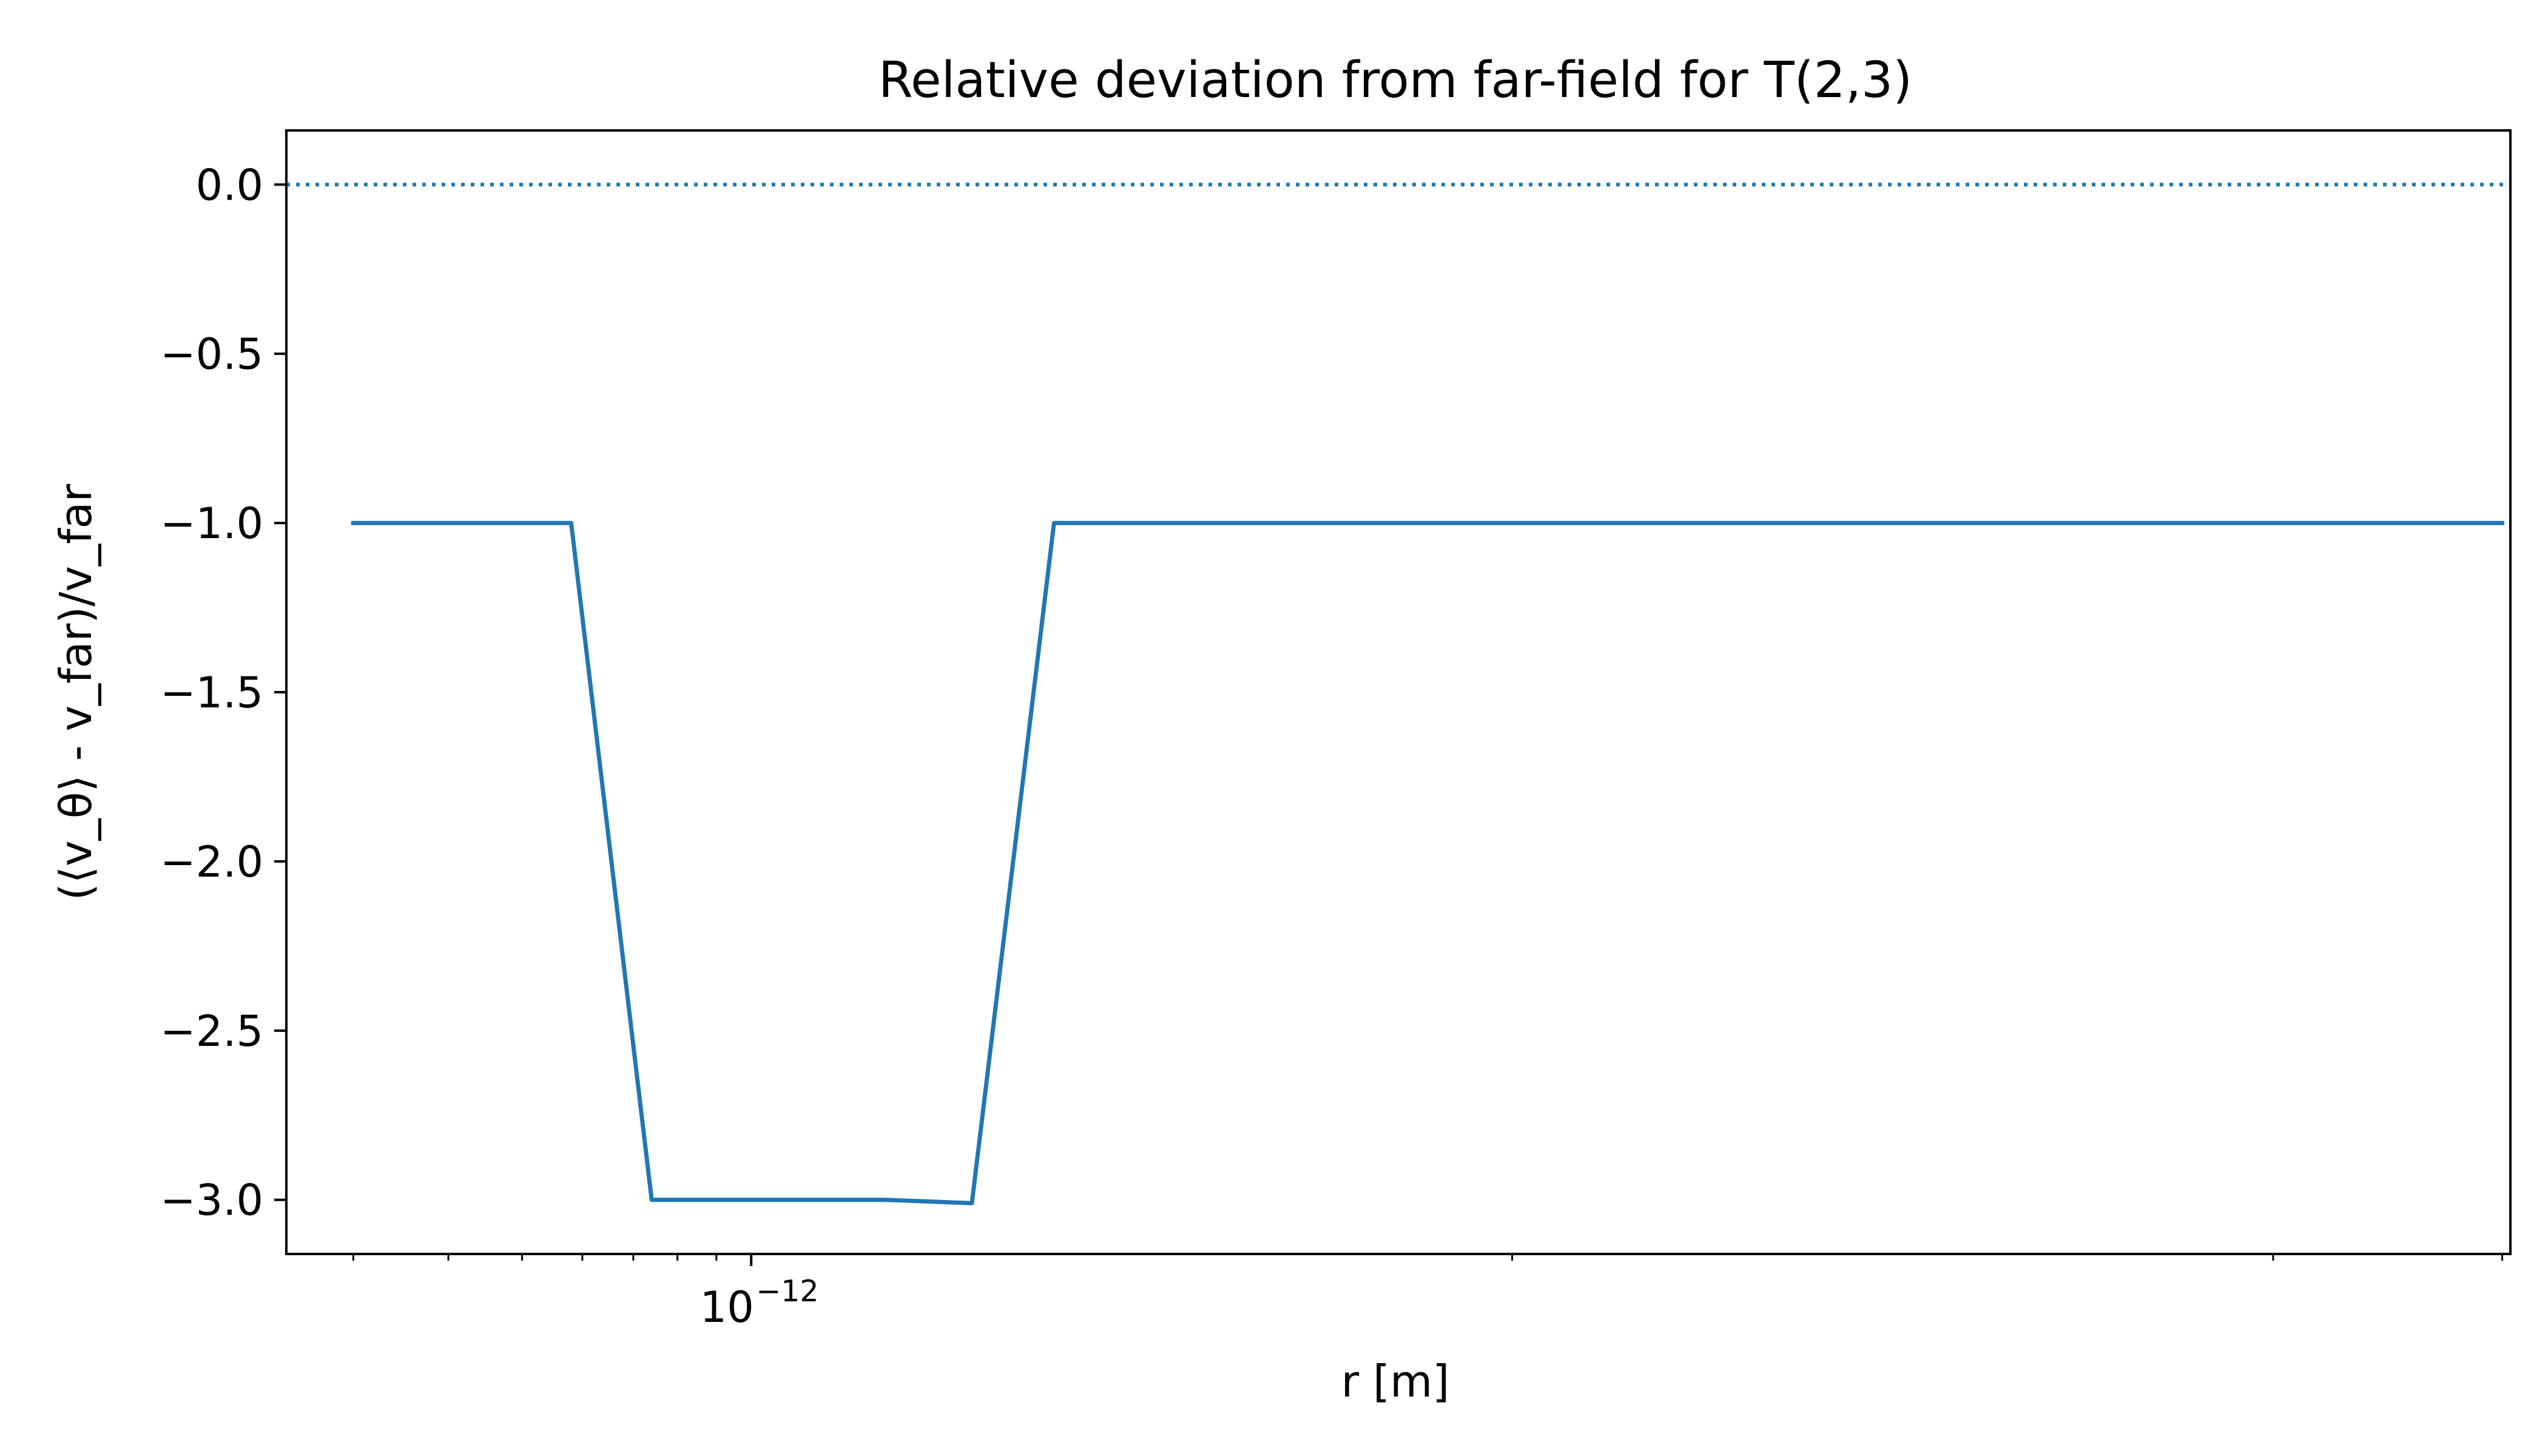  I want to click on x-tick-label: 10, so click(727, 1307).